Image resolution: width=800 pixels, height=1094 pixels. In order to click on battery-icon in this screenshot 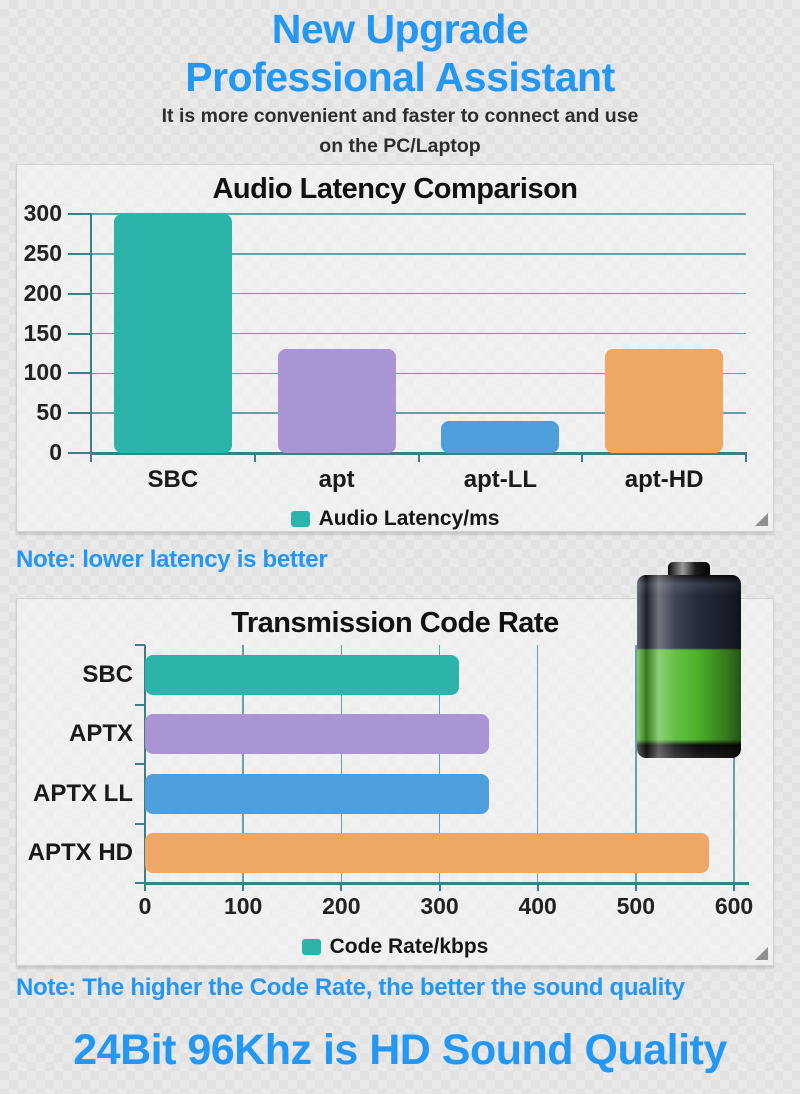, I will do `click(689, 660)`.